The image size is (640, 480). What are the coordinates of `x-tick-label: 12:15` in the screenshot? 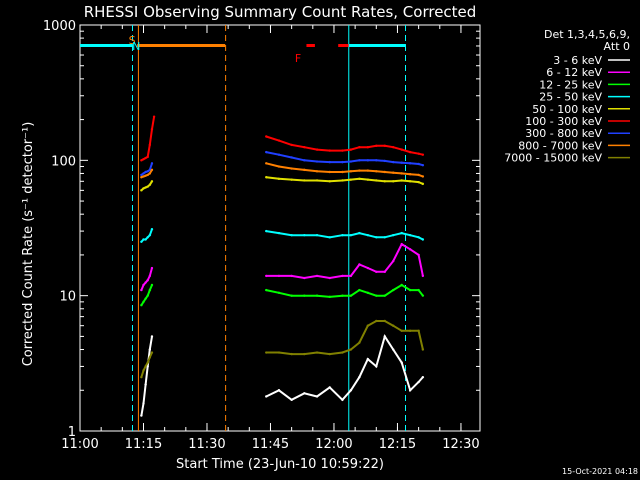 It's located at (397, 444).